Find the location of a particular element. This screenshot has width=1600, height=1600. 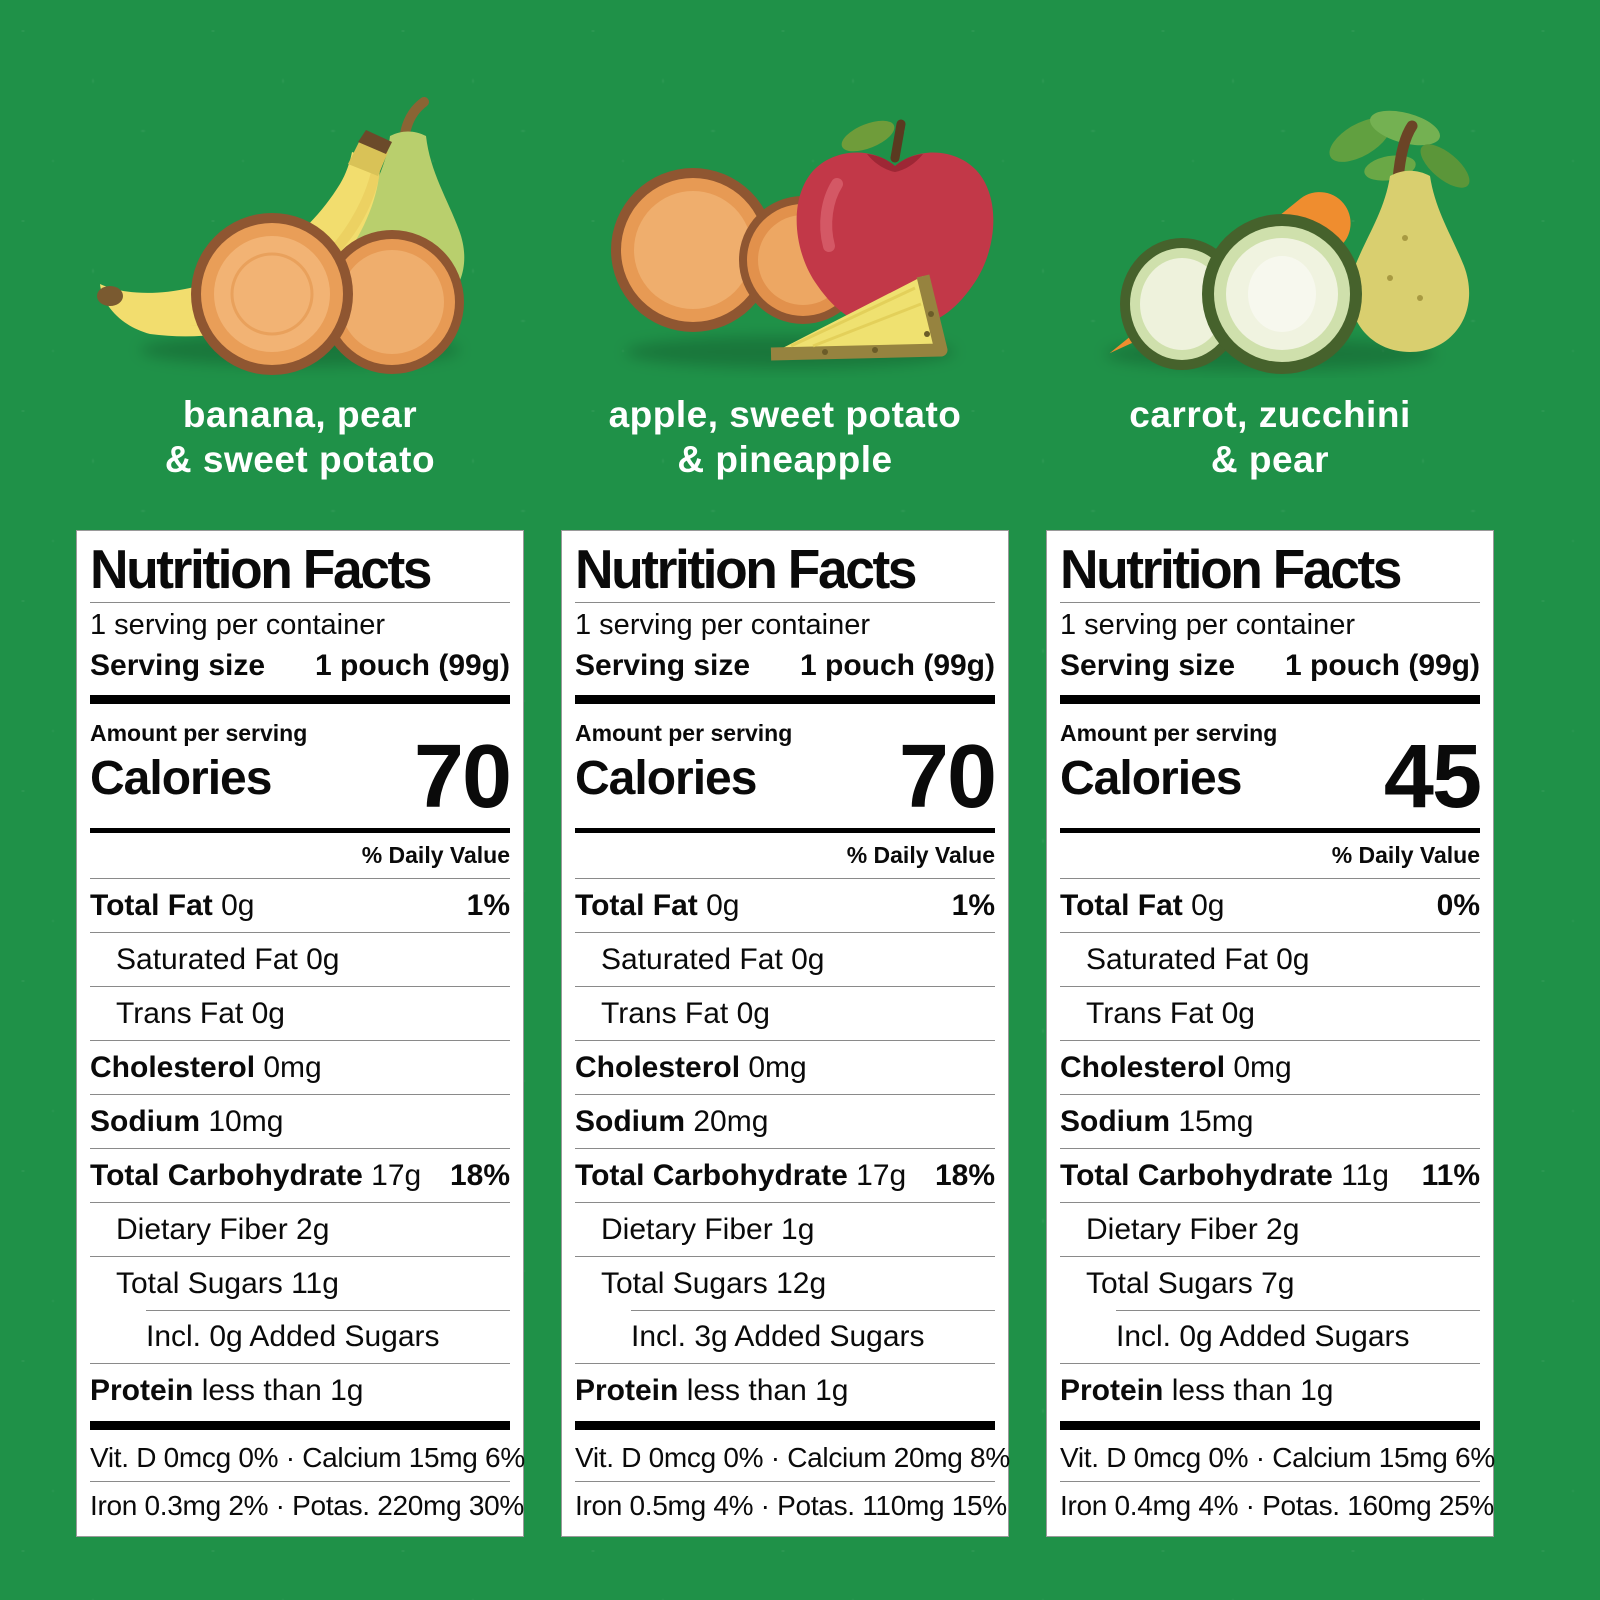

fruit-image-apple-sweet-potato-pineapple is located at coordinates (802, 243).